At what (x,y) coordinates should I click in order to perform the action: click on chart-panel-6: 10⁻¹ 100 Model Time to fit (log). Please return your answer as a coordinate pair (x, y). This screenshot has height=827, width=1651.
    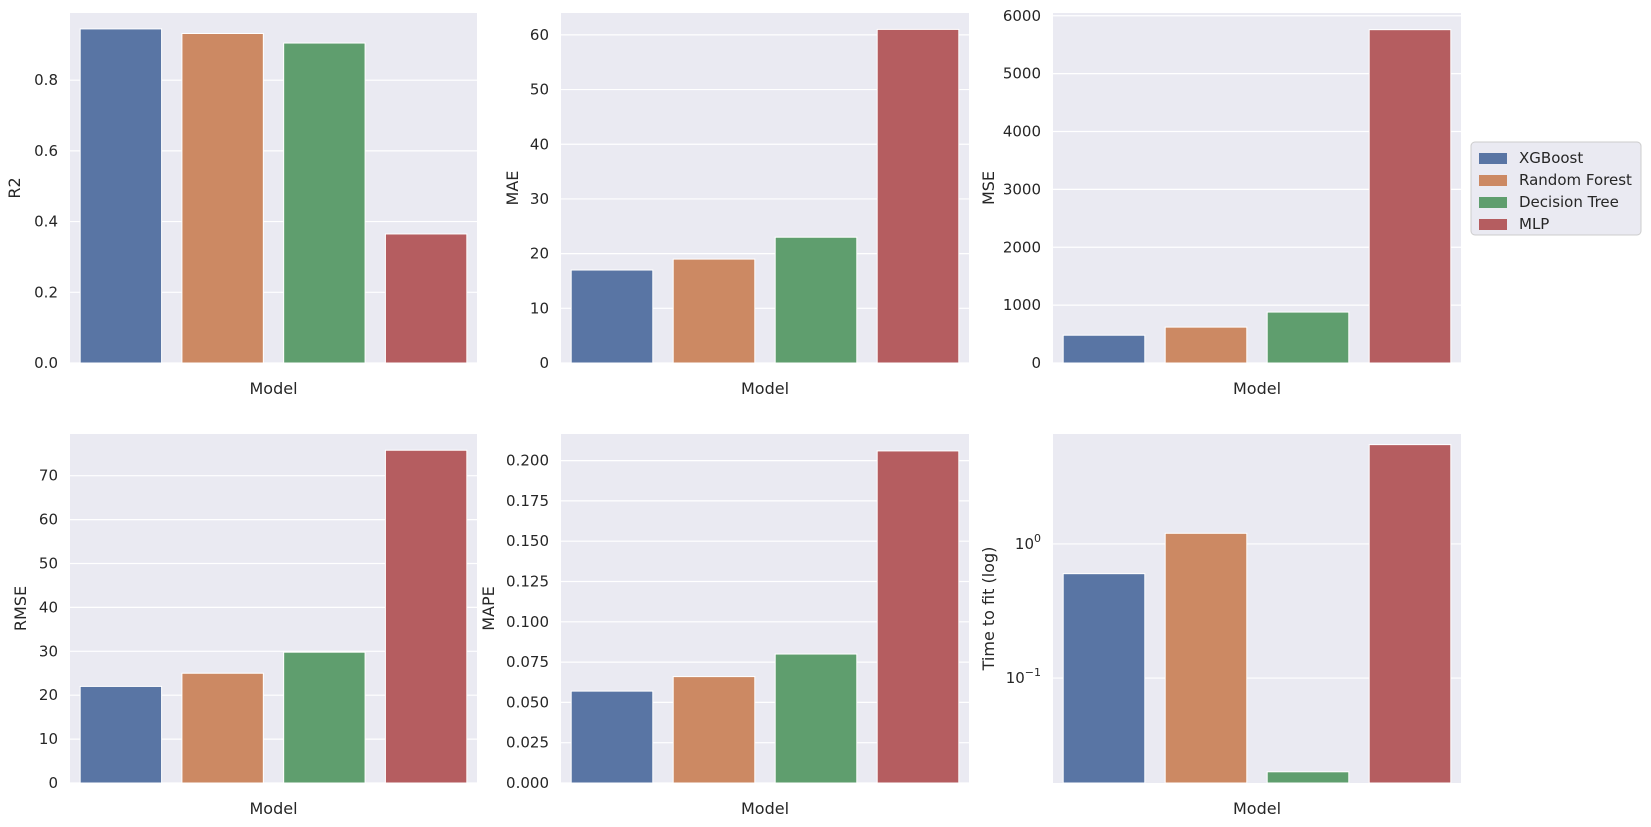
    Looking at the image, I should click on (1220, 626).